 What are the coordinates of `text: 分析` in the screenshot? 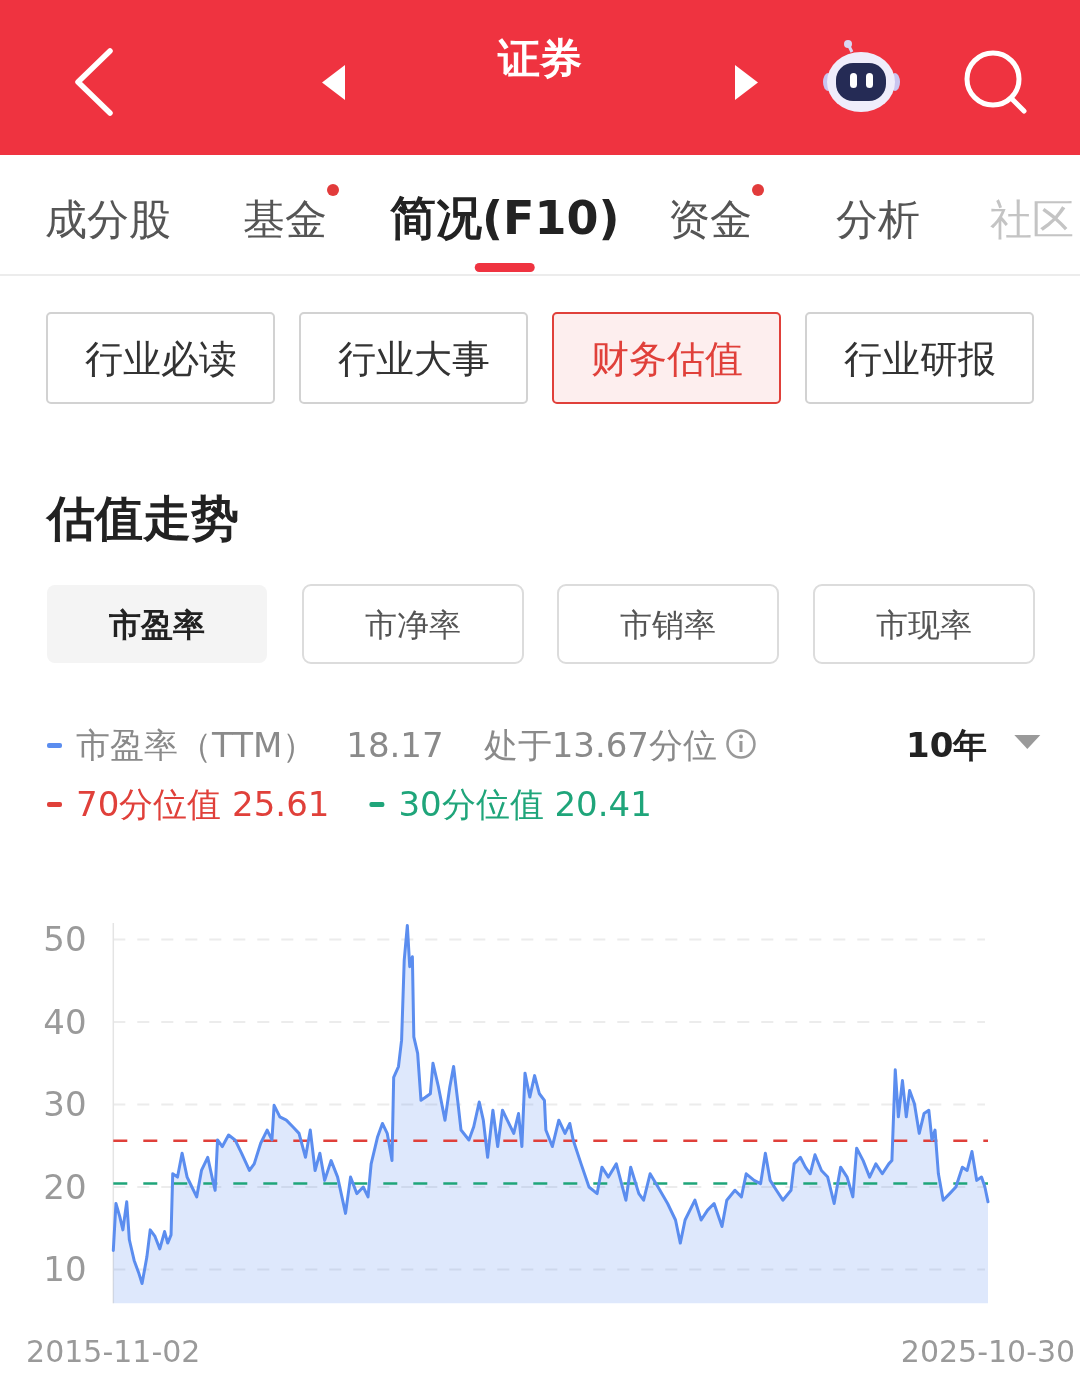 It's located at (878, 219).